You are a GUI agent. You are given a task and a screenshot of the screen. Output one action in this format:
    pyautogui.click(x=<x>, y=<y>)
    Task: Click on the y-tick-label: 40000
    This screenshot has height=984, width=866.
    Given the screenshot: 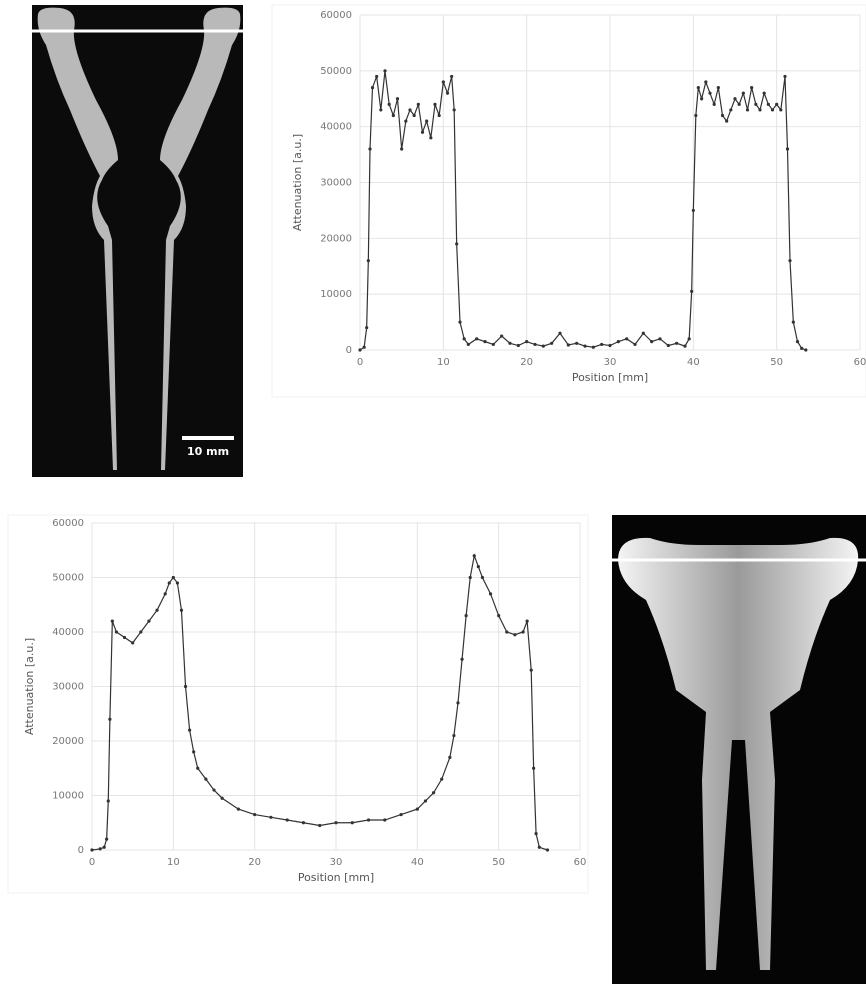 What is the action you would take?
    pyautogui.click(x=68, y=632)
    